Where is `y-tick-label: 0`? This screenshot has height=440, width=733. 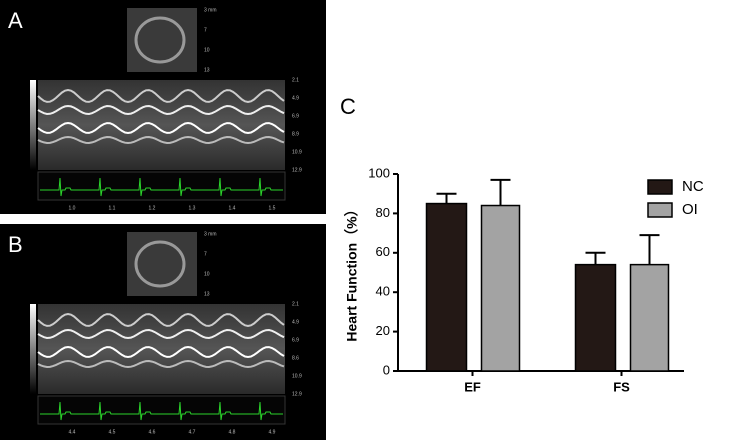
y-tick-label: 0 is located at coordinates (386, 369).